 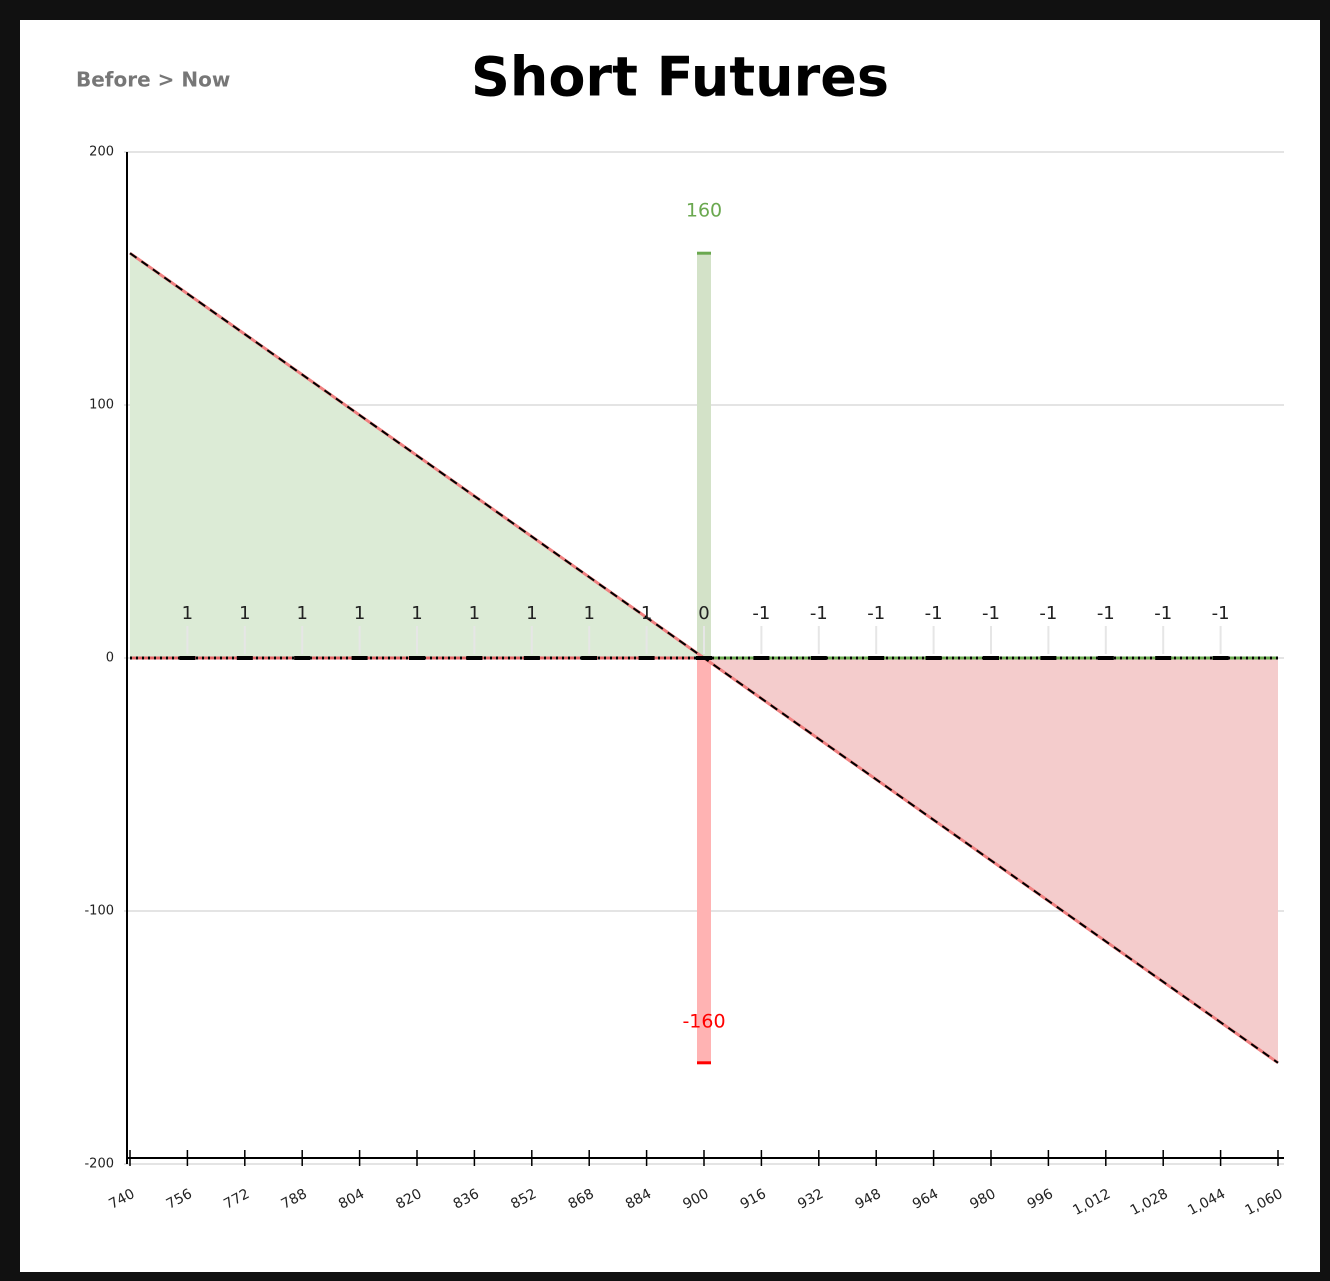 What do you see at coordinates (179, 1199) in the screenshot?
I see `x-tick-label: 756` at bounding box center [179, 1199].